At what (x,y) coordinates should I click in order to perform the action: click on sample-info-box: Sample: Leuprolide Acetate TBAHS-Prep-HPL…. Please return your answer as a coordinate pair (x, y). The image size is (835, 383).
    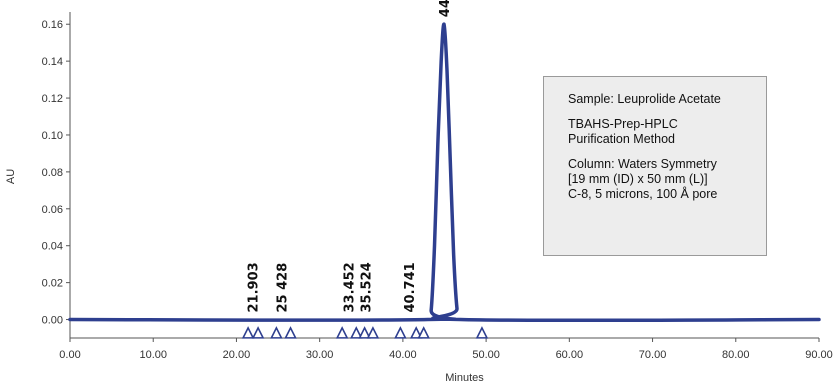
    Looking at the image, I should click on (655, 166).